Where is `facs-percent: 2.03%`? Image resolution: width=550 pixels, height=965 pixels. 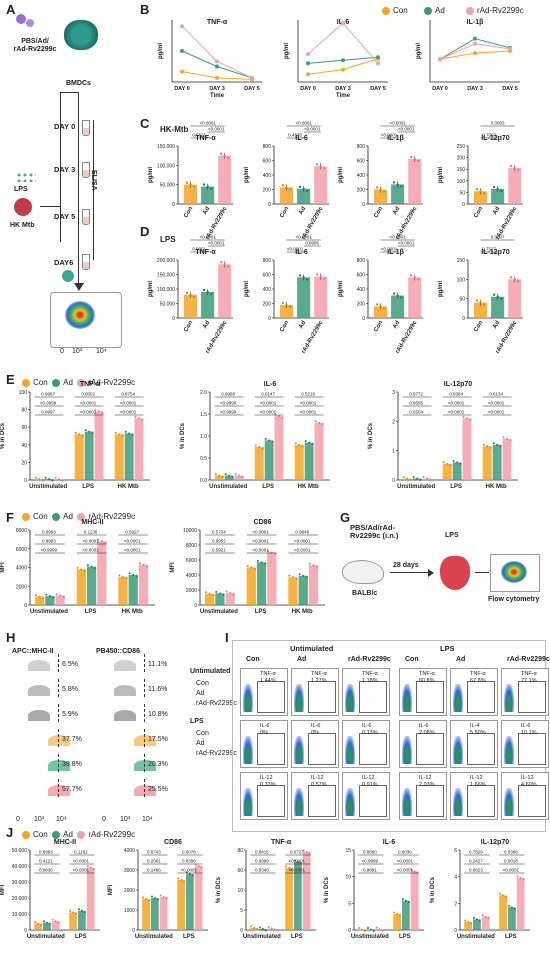 facs-percent: 2.03% is located at coordinates (427, 785).